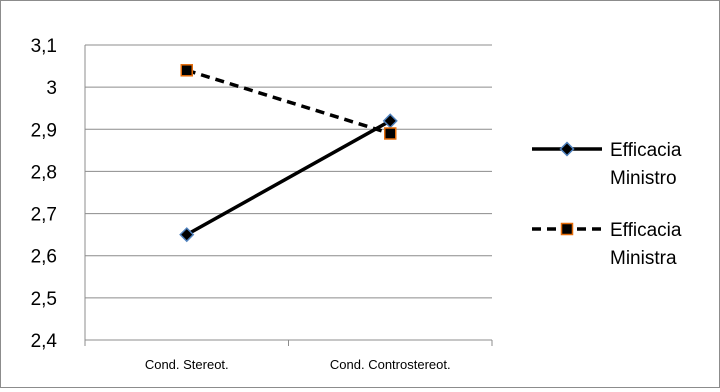  I want to click on y-tick-label: 2,6, so click(44, 257).